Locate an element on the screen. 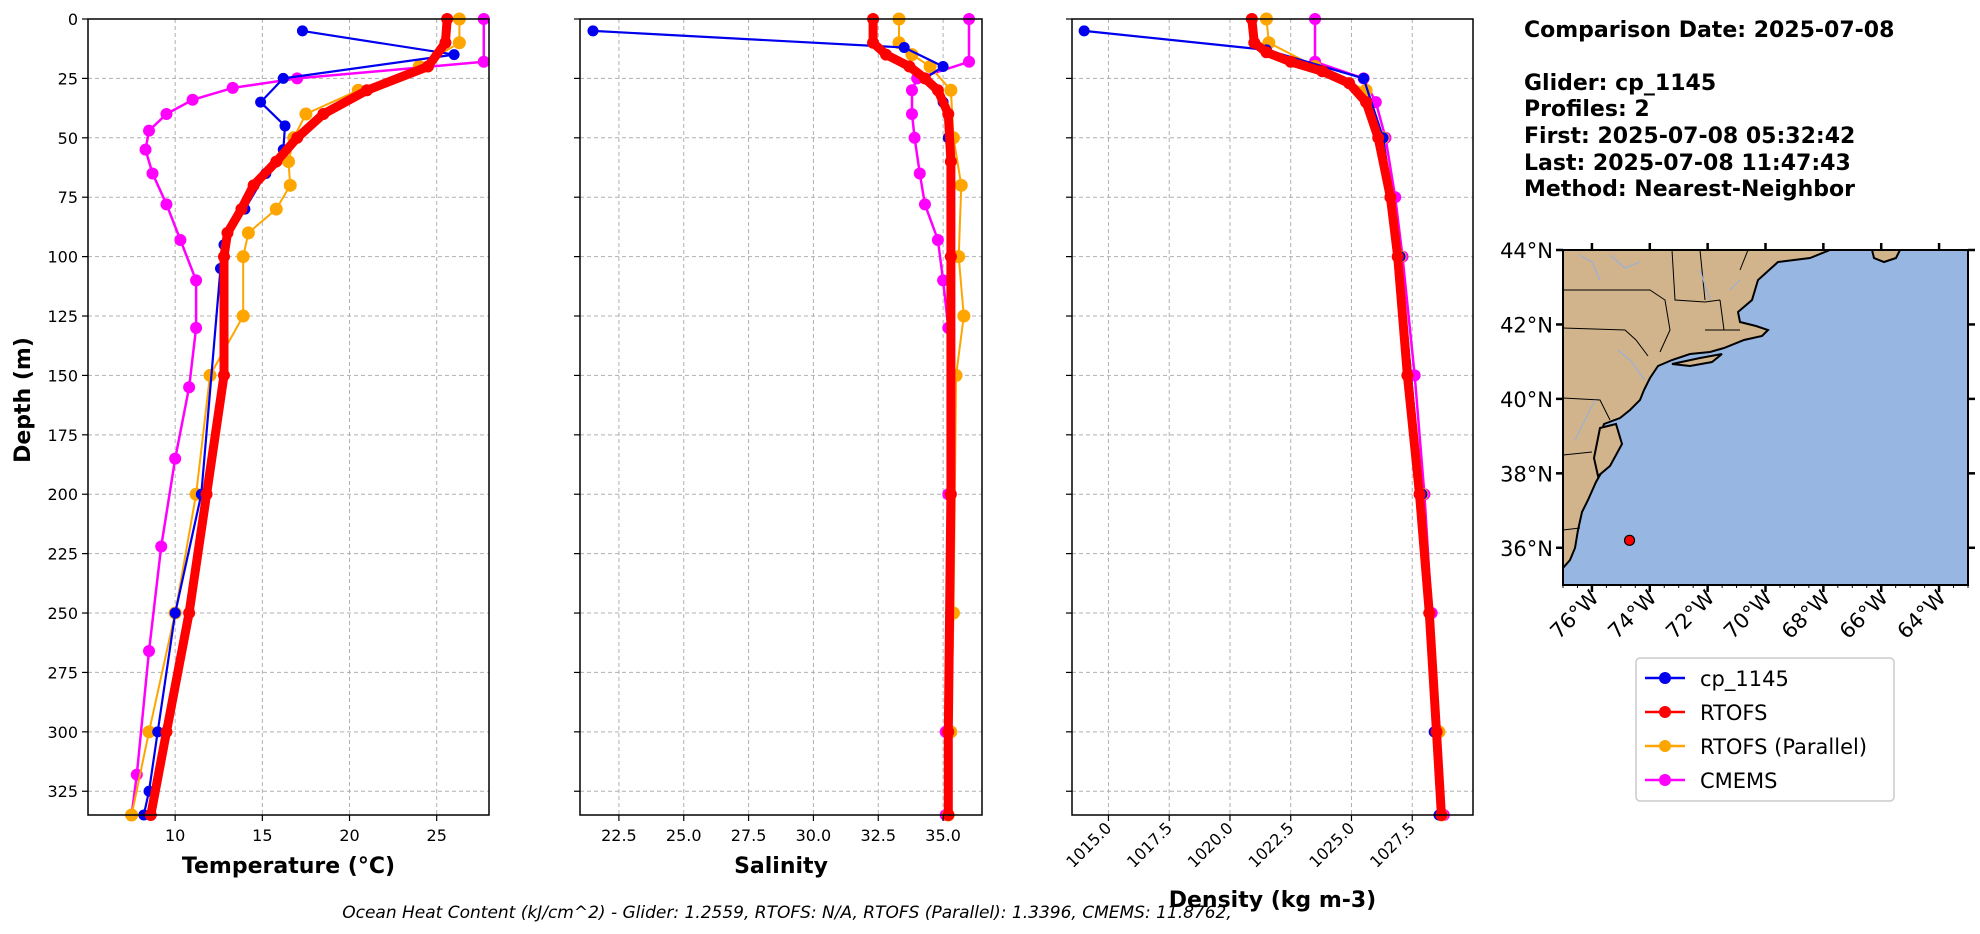 The height and width of the screenshot is (934, 1980). map-lat-label: 36°N is located at coordinates (1526, 549).